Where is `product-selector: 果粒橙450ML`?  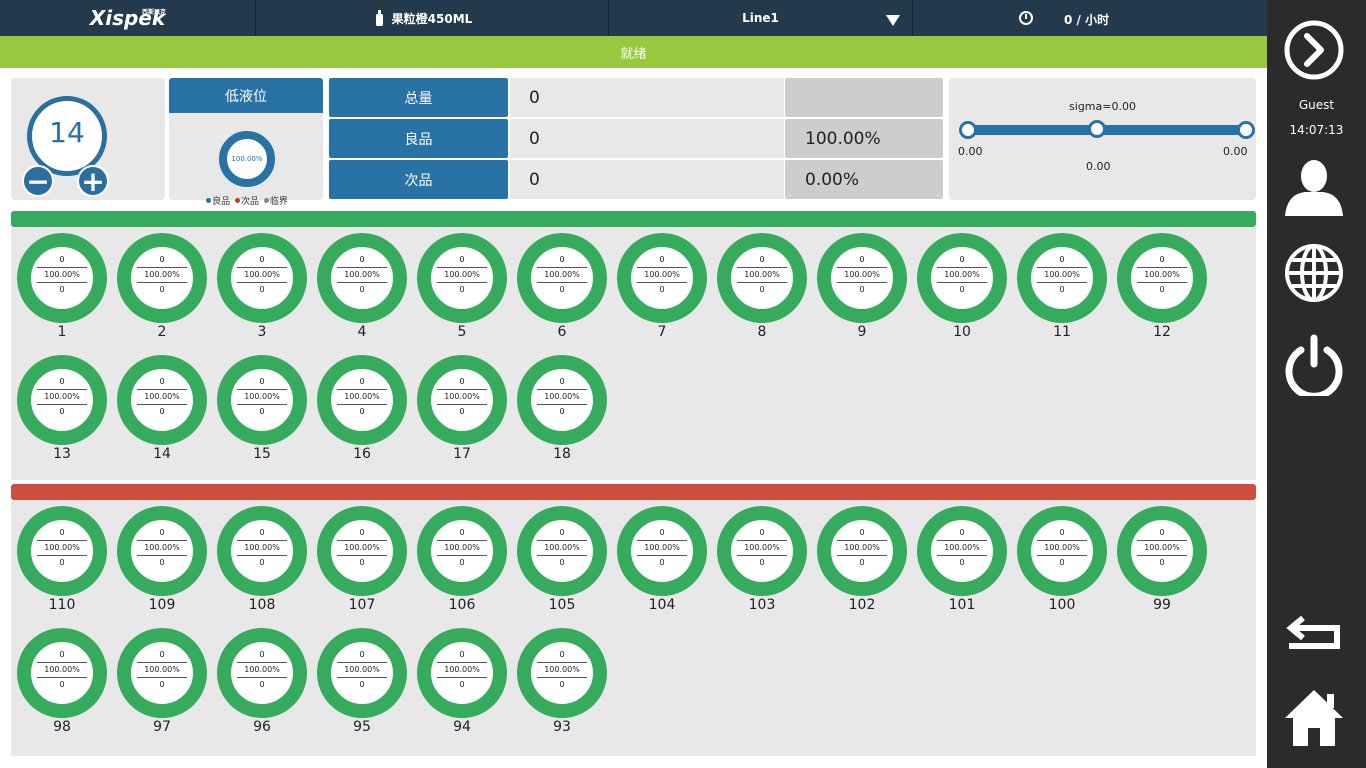 product-selector: 果粒橙450ML is located at coordinates (432, 18).